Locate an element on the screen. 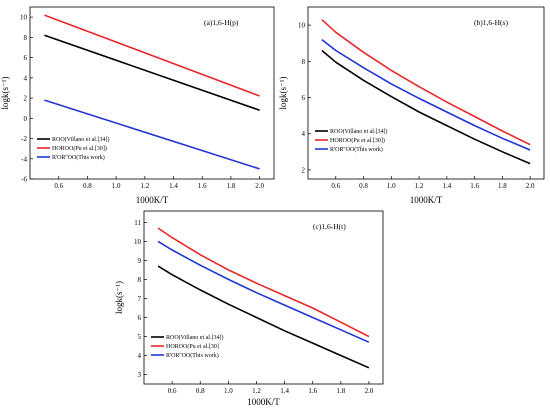  panel-title: (c)1,6-H(t) is located at coordinates (329, 226).